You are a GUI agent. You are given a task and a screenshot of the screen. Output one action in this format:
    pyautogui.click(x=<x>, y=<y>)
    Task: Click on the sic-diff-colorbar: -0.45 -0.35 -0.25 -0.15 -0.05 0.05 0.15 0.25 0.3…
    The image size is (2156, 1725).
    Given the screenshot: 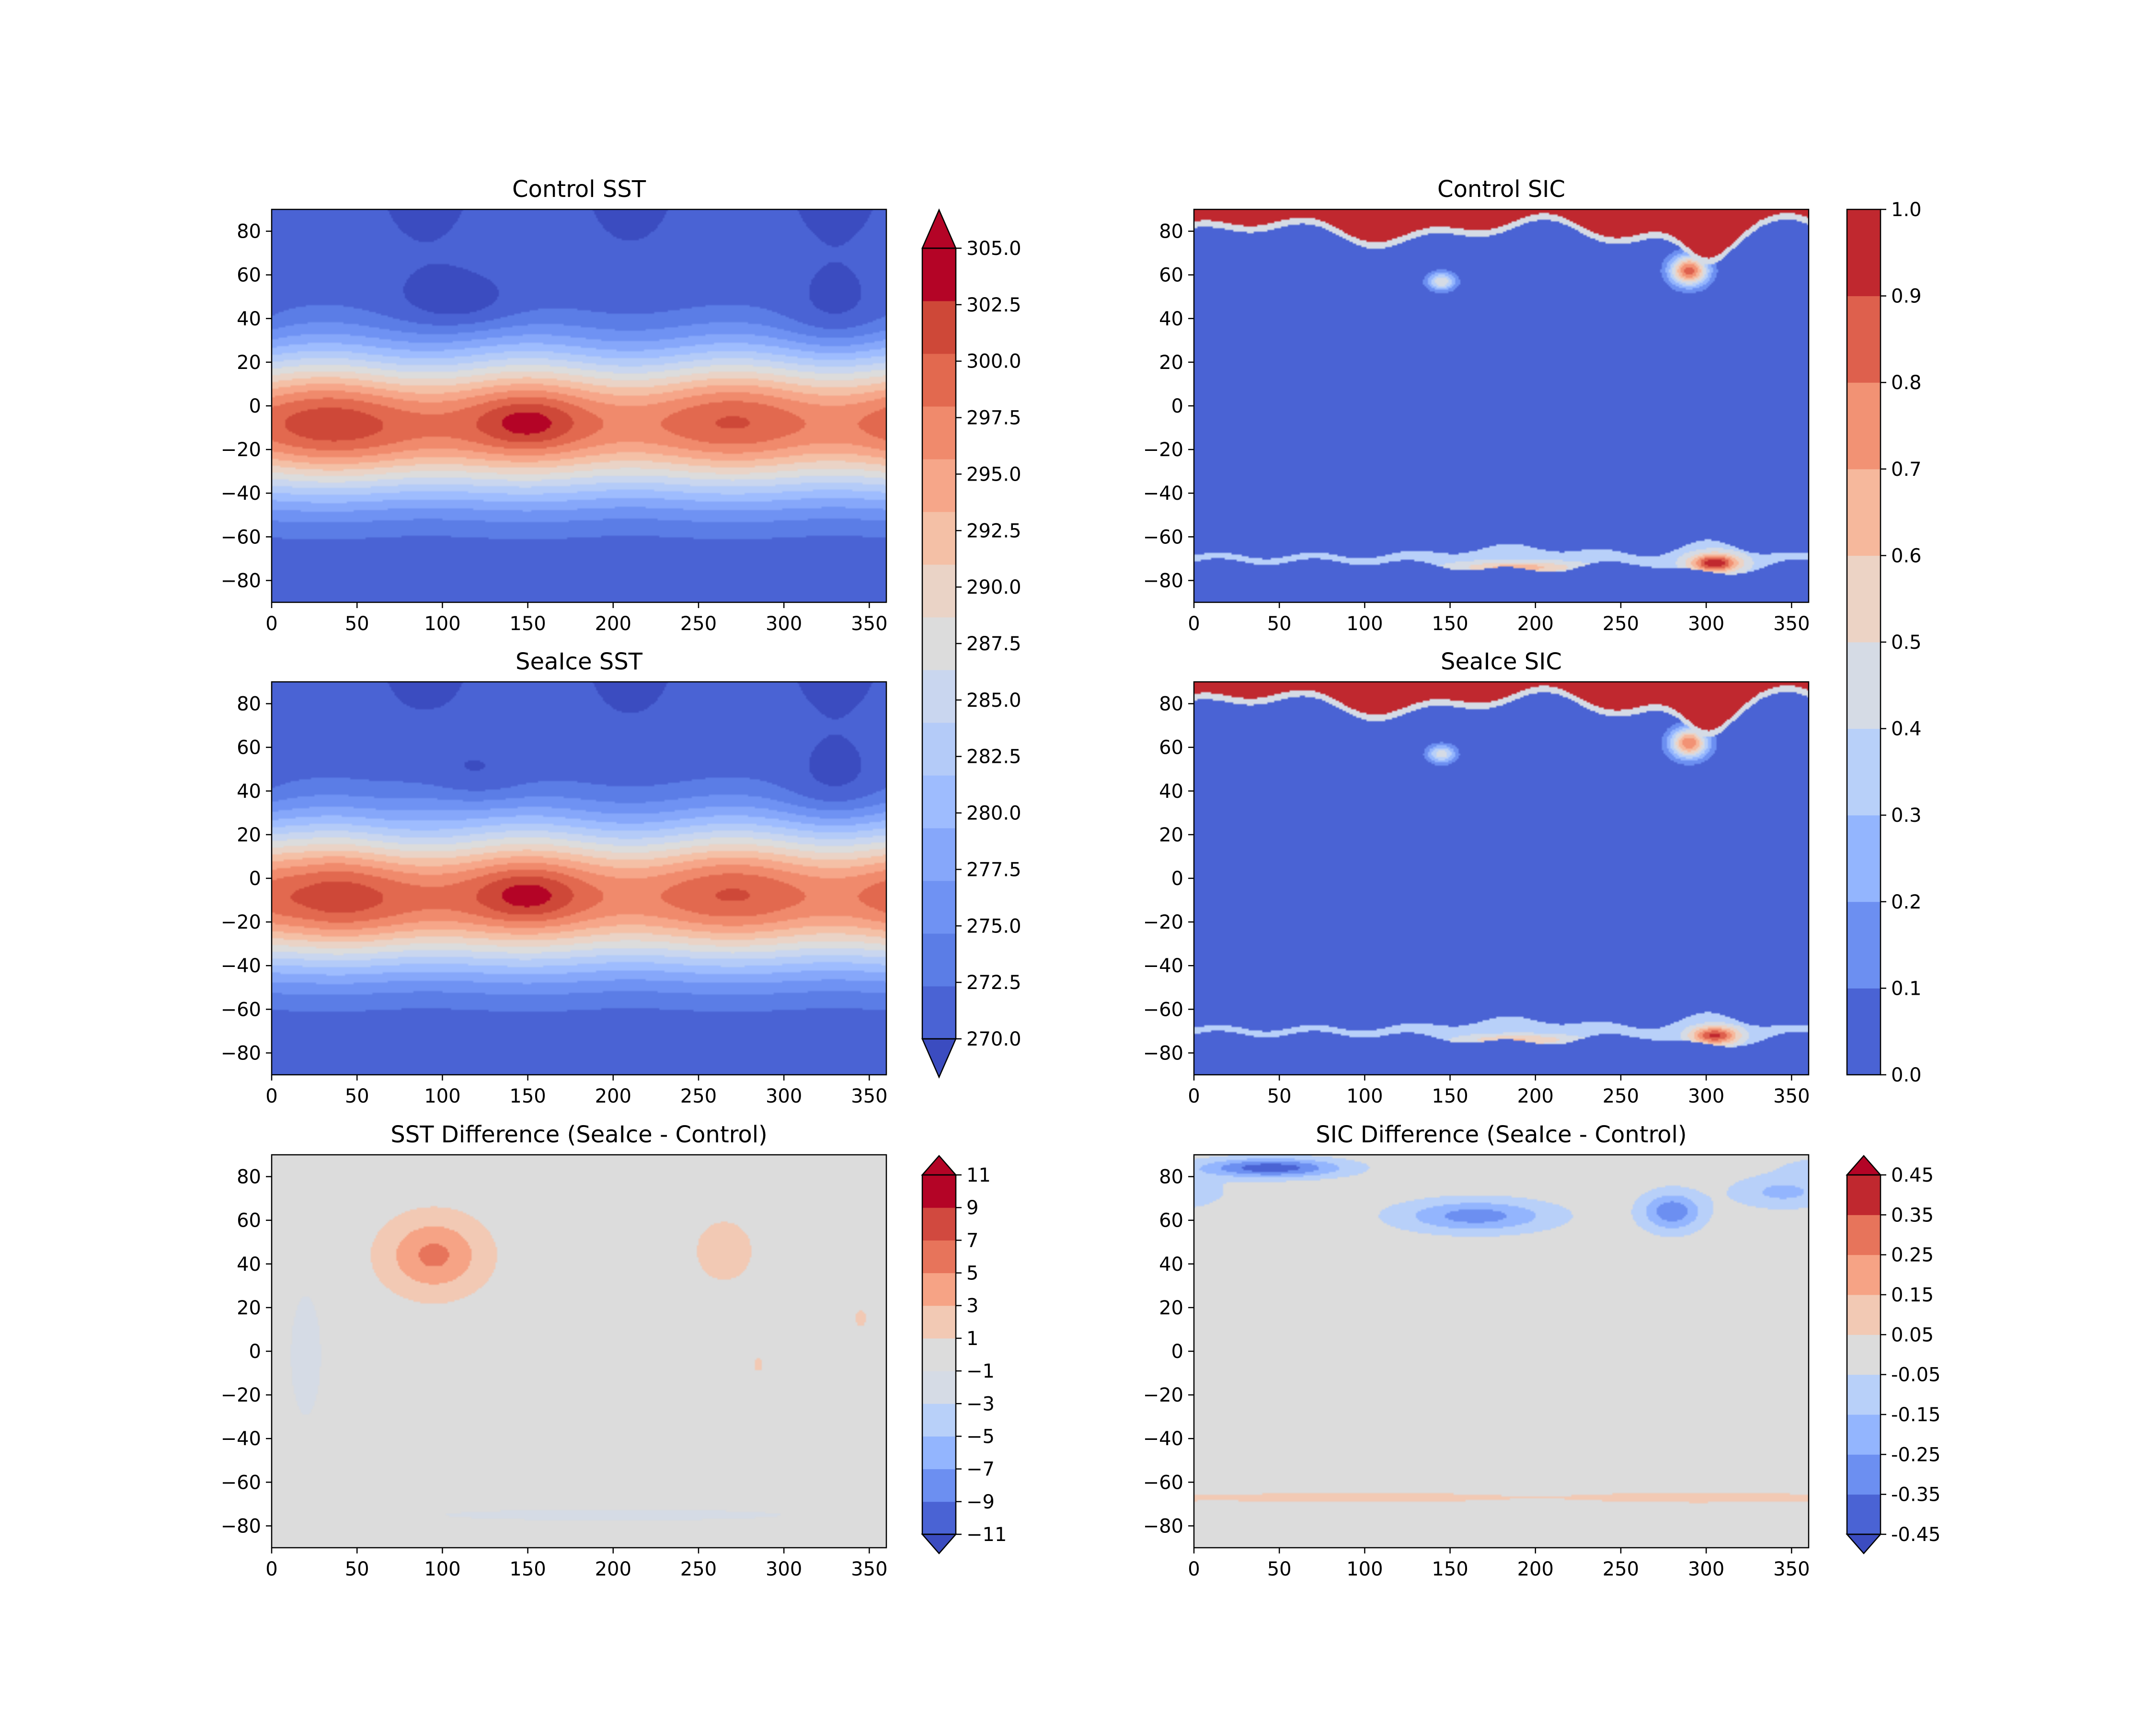 What is the action you would take?
    pyautogui.click(x=1893, y=1354)
    